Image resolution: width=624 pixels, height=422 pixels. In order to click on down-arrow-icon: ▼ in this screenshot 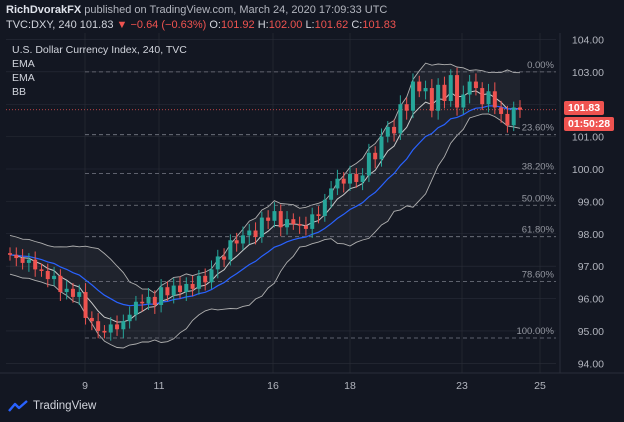, I will do `click(122, 25)`.